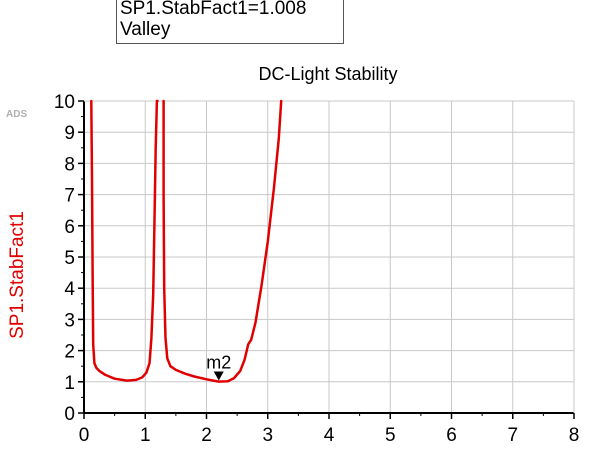  I want to click on y-tick-label: 6, so click(69, 227).